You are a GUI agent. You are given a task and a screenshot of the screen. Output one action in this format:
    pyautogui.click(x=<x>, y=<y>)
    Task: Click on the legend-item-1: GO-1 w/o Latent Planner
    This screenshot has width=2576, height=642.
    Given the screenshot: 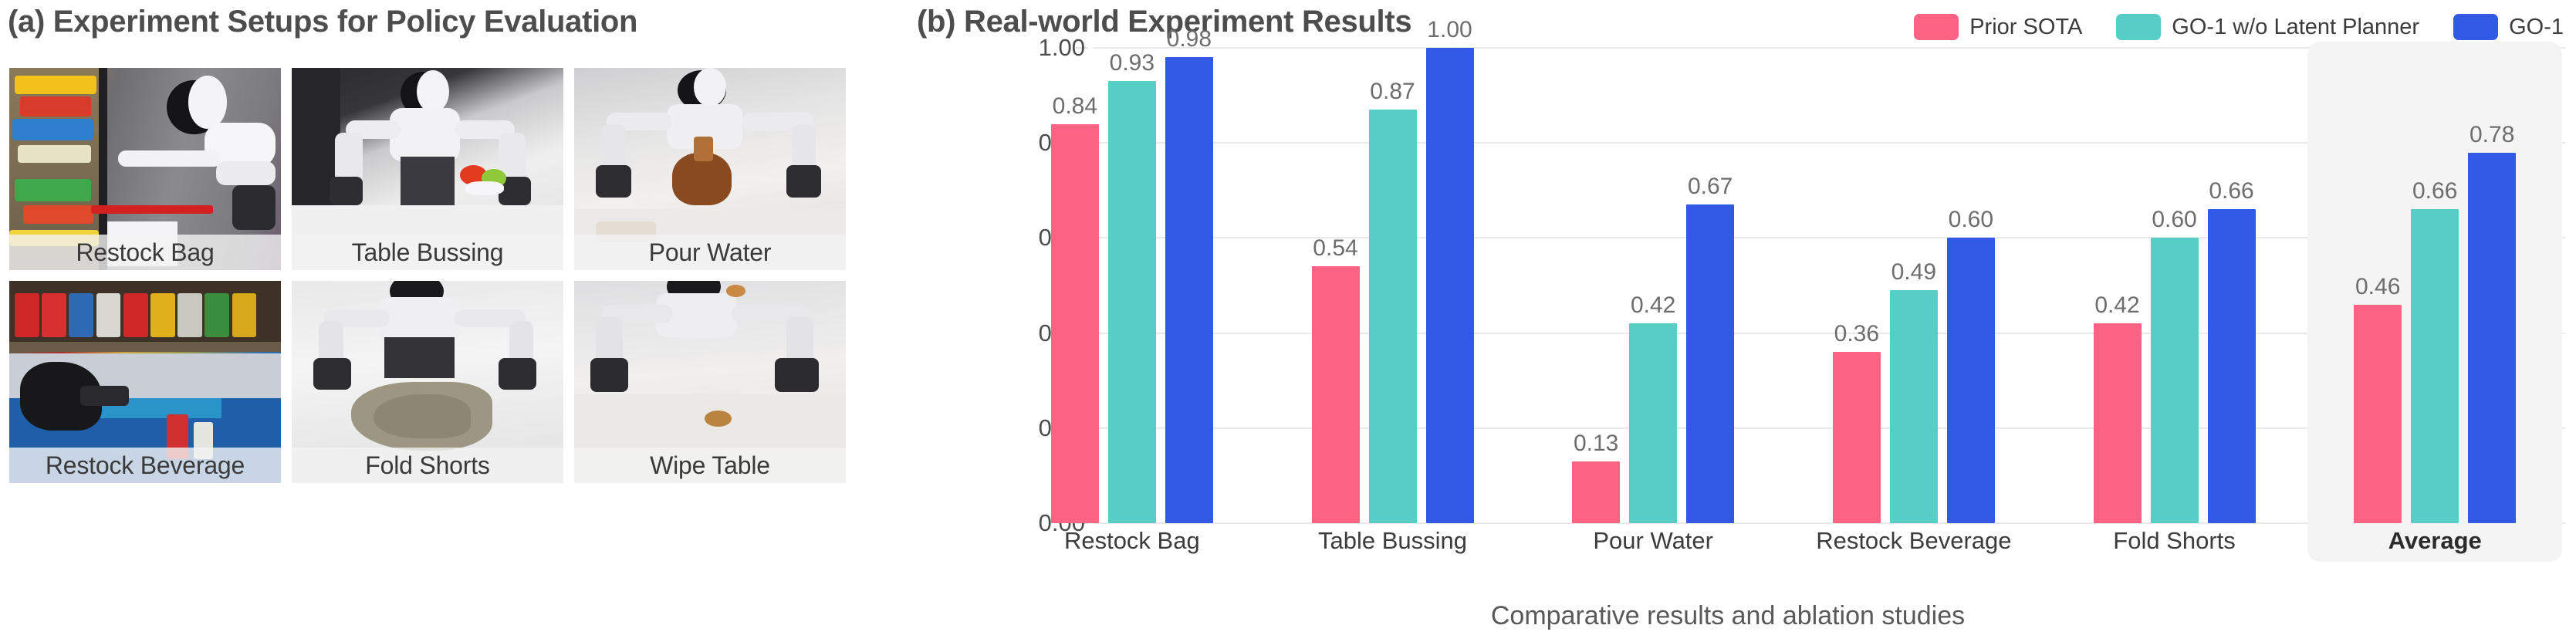 What is the action you would take?
    pyautogui.click(x=2267, y=27)
    